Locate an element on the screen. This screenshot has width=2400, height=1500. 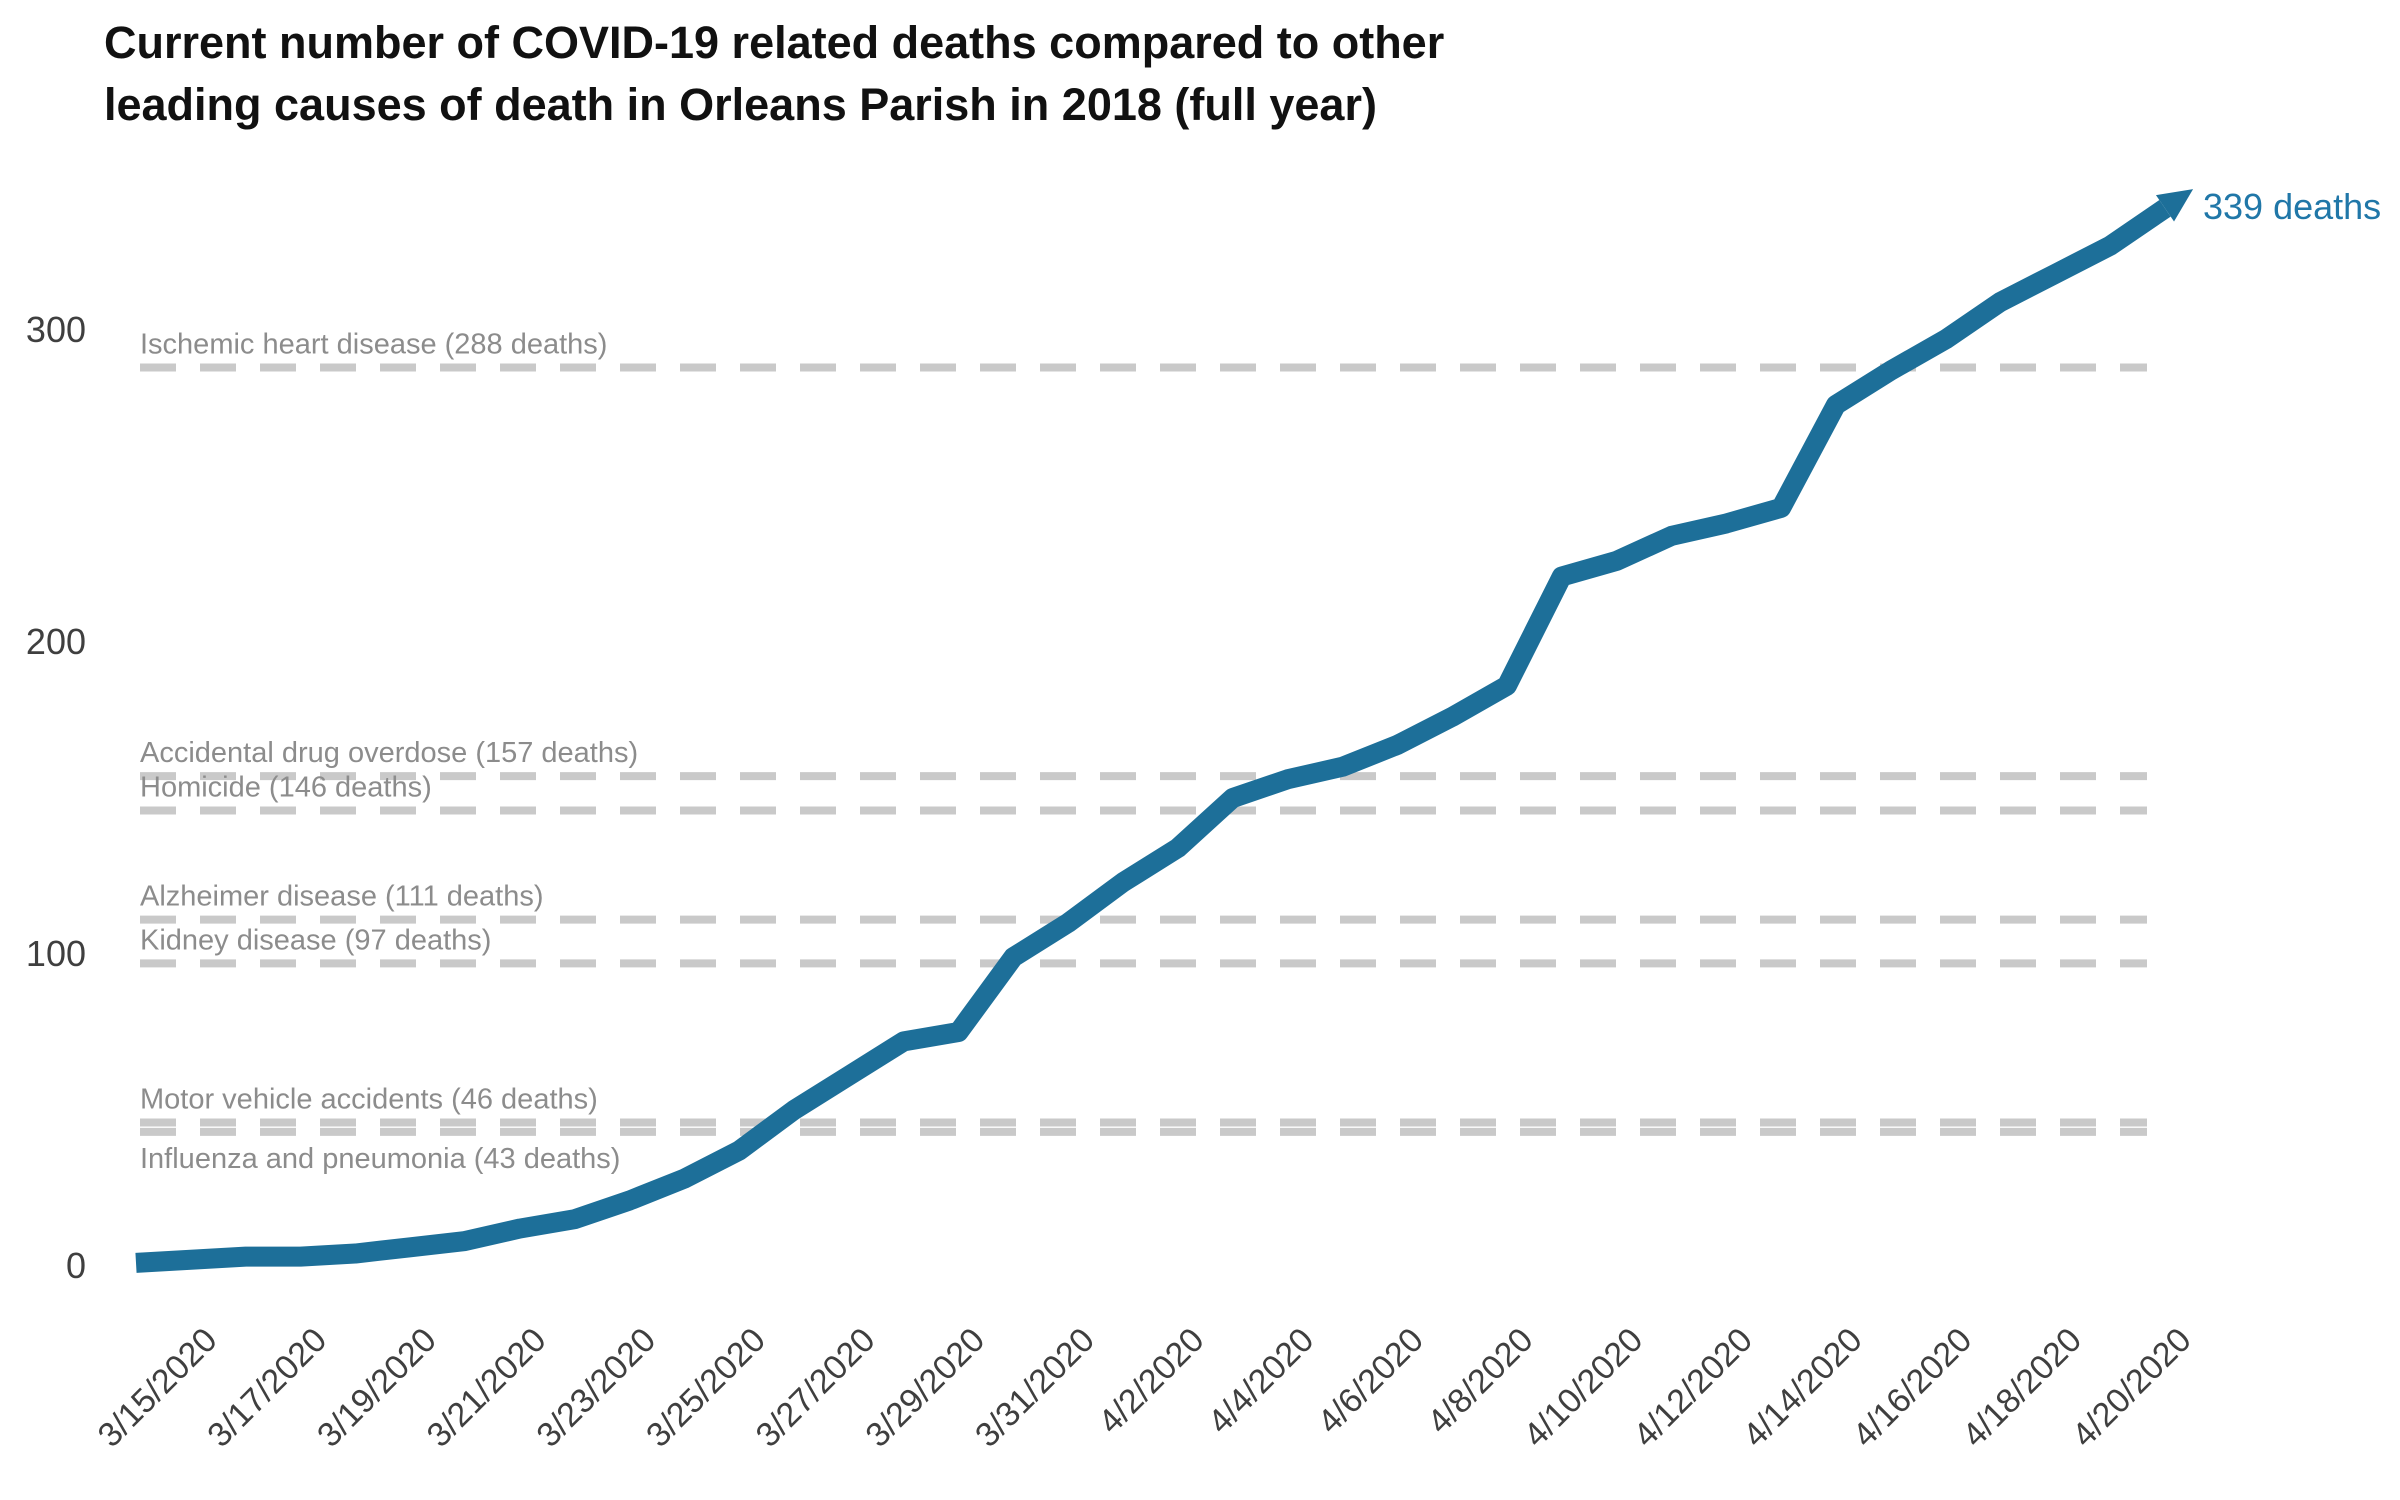
x-axis-tick-label: 4/6/2020 is located at coordinates (1370, 1381).